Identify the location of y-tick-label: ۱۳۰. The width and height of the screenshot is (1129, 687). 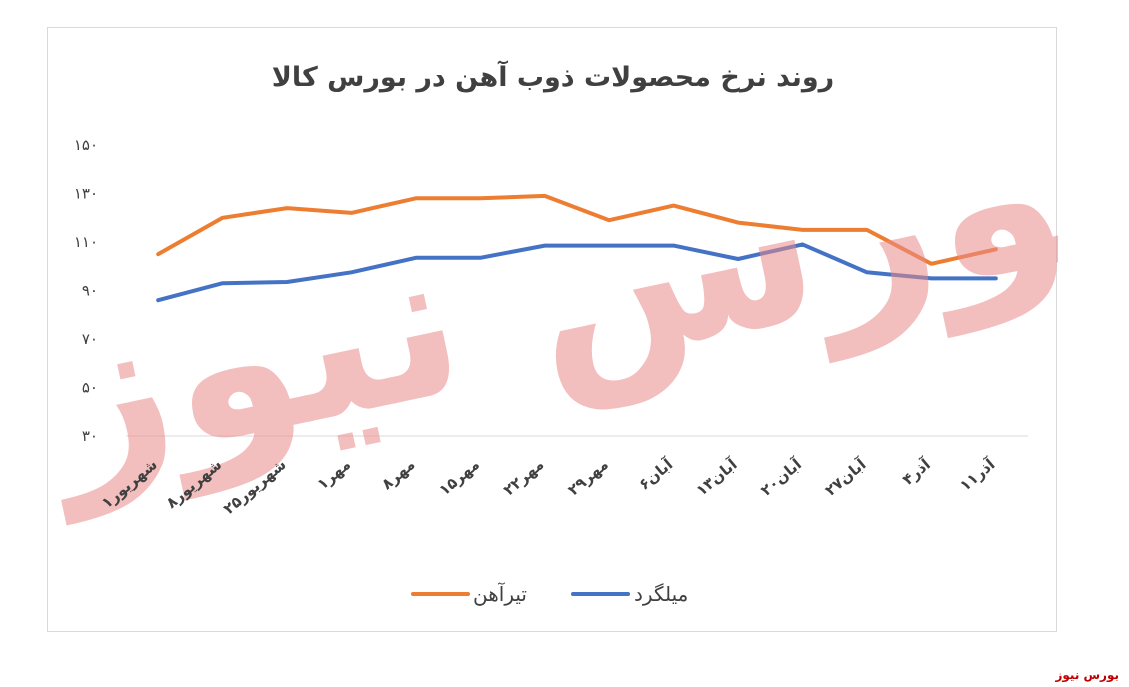
(86, 194).